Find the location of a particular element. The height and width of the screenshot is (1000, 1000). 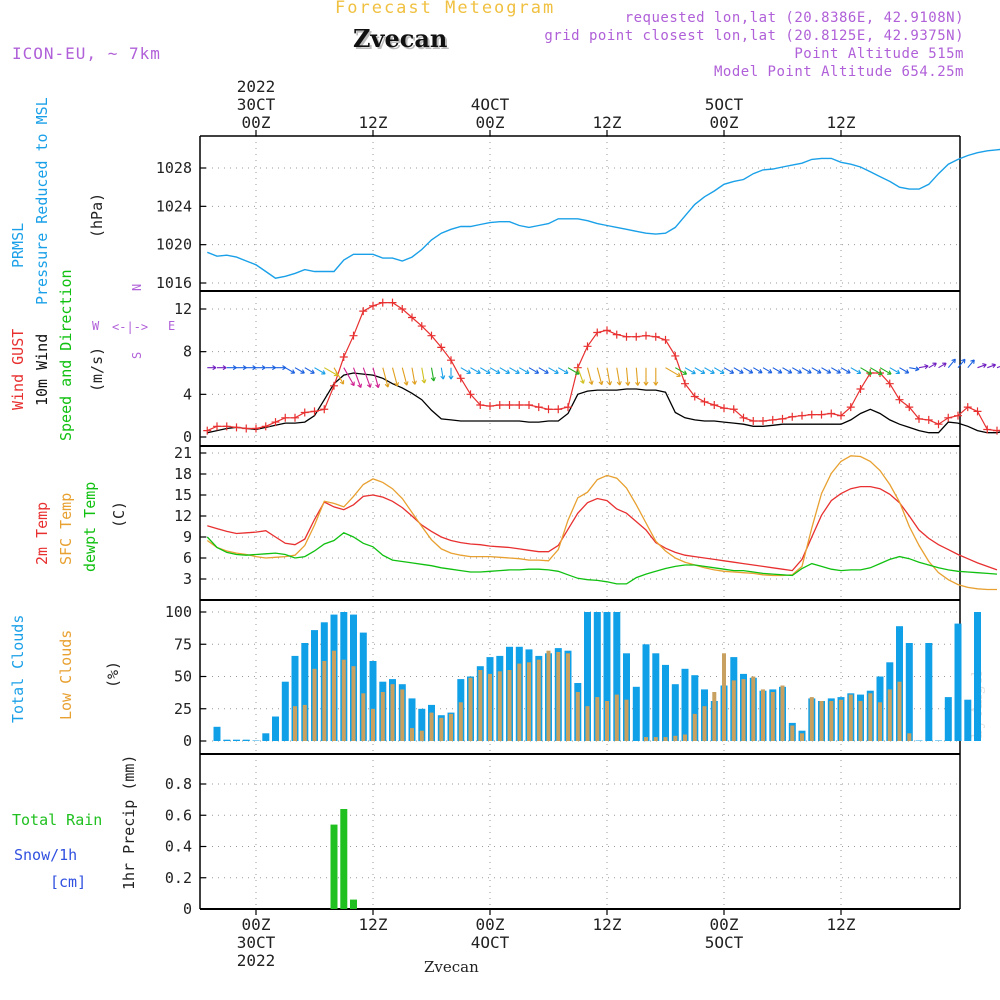

wind-10m-line is located at coordinates (603, 403).